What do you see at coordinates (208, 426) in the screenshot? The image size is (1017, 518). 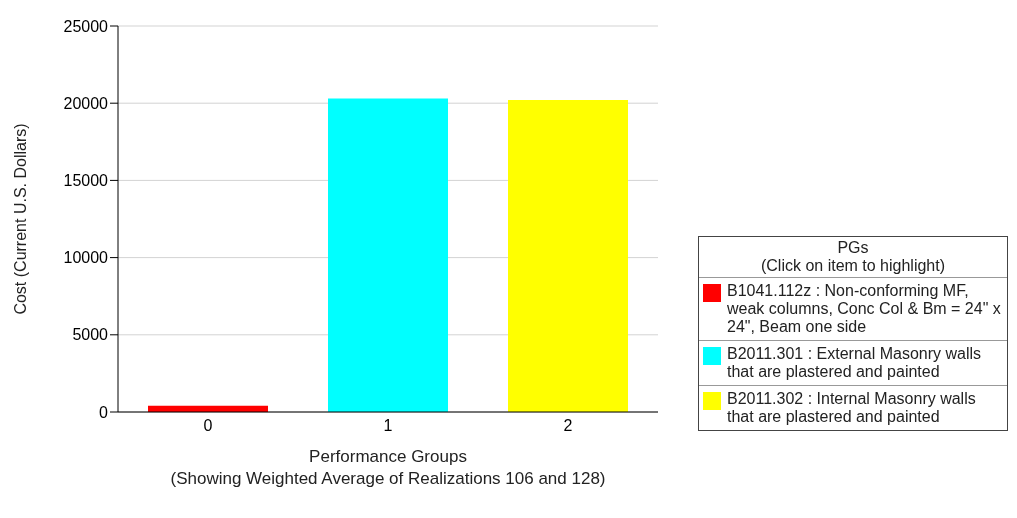 I see `x-tick-label: 0` at bounding box center [208, 426].